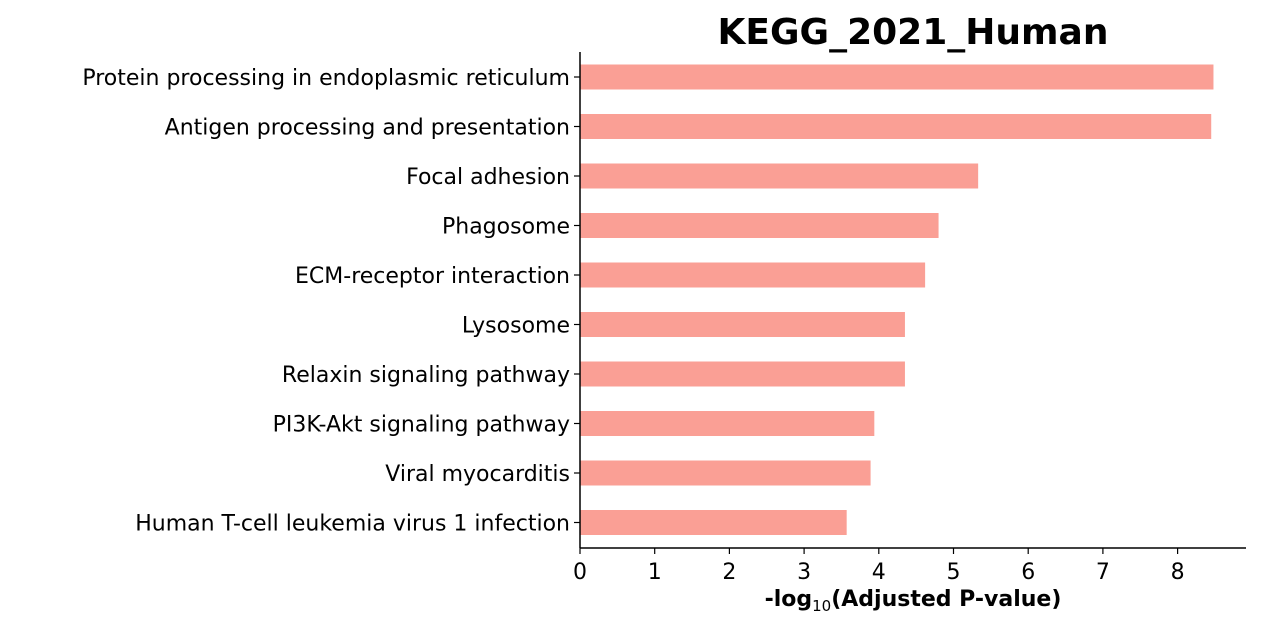 The width and height of the screenshot is (1278, 627). I want to click on category-label: Relaxin signaling pathway, so click(426, 375).